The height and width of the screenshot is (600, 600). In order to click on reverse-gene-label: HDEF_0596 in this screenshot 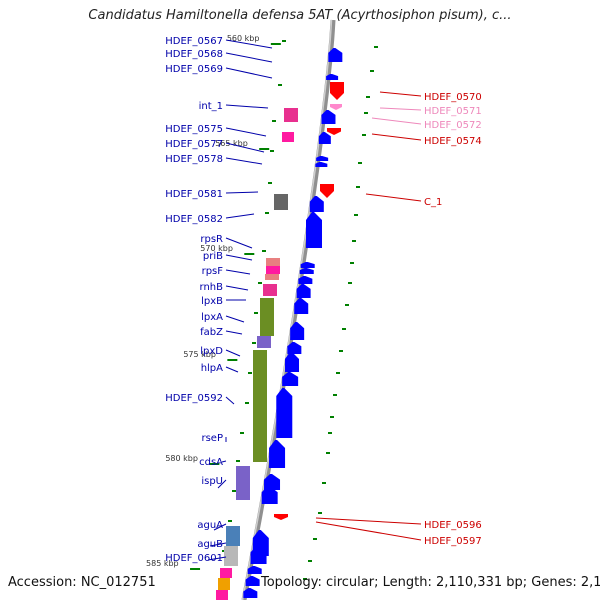, I will do `click(453, 525)`.